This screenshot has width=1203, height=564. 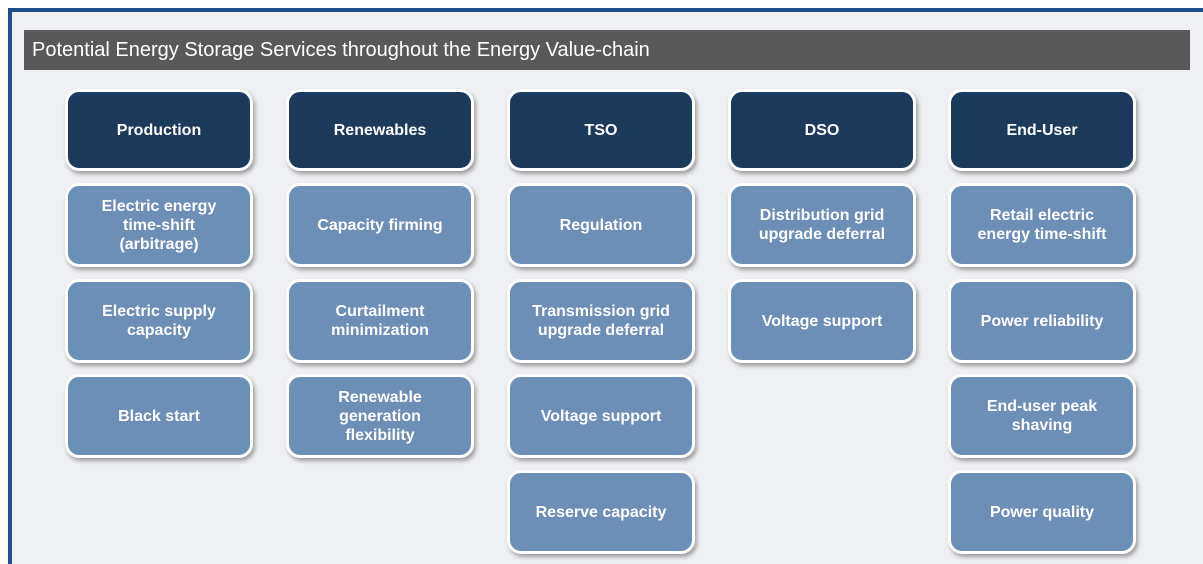 What do you see at coordinates (380, 321) in the screenshot?
I see `service-box: Curtailment minimization` at bounding box center [380, 321].